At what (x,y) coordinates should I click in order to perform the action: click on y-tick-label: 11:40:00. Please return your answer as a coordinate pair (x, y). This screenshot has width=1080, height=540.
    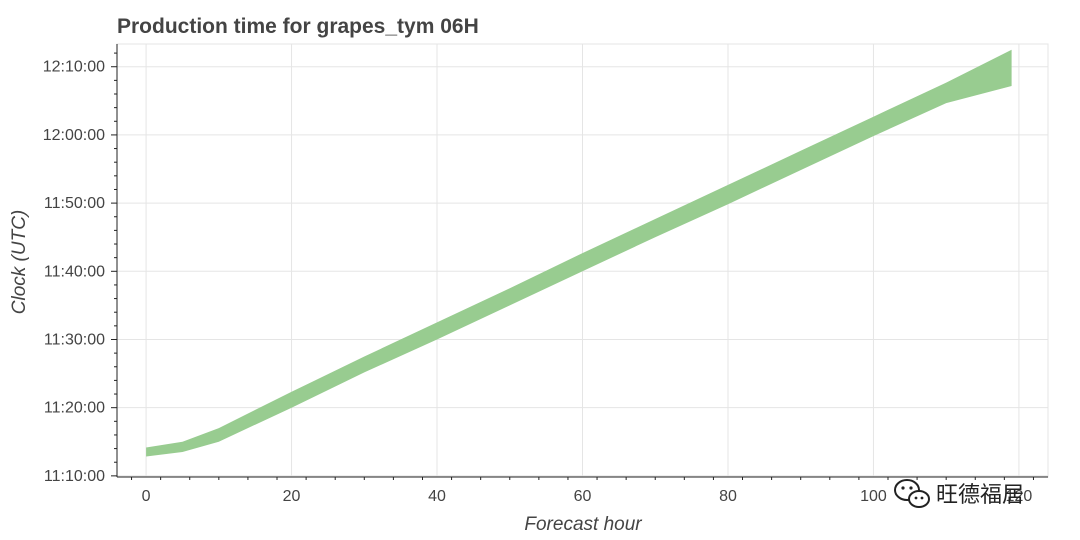
    Looking at the image, I should click on (74, 271).